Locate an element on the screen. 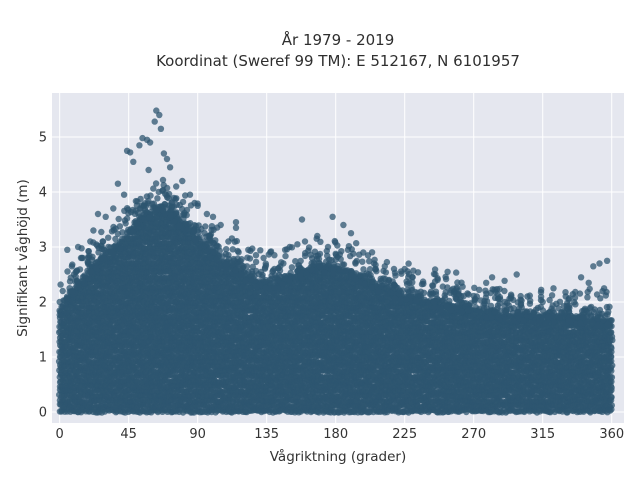  chart-title: År 1979 - 2019 is located at coordinates (338, 39).